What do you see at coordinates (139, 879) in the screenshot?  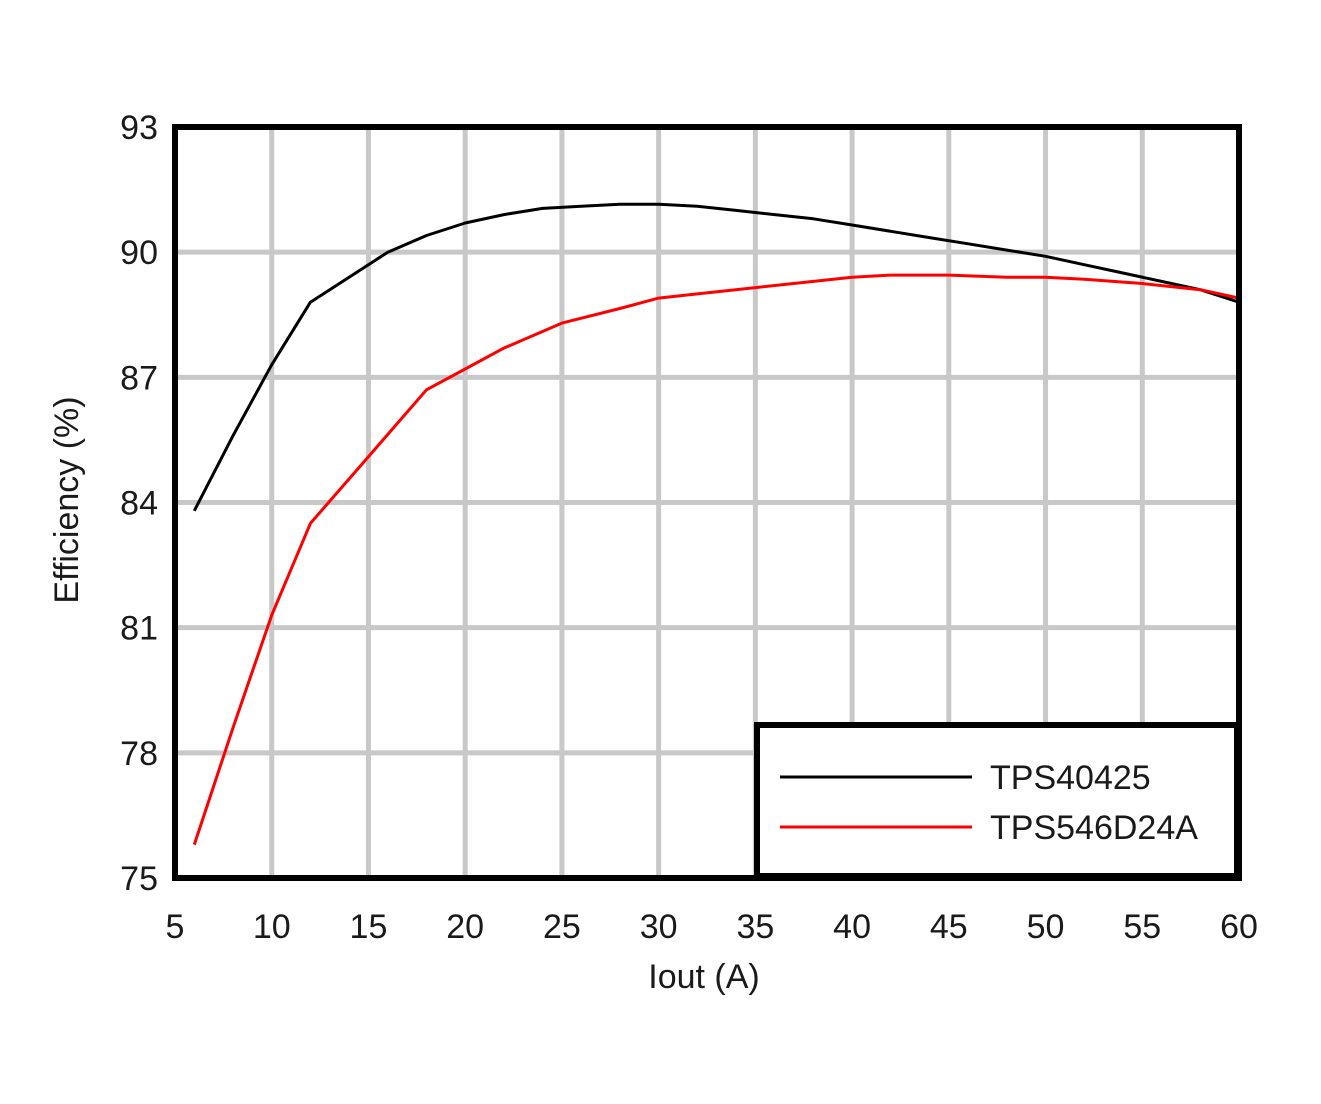 I see `y-tick-label: 75` at bounding box center [139, 879].